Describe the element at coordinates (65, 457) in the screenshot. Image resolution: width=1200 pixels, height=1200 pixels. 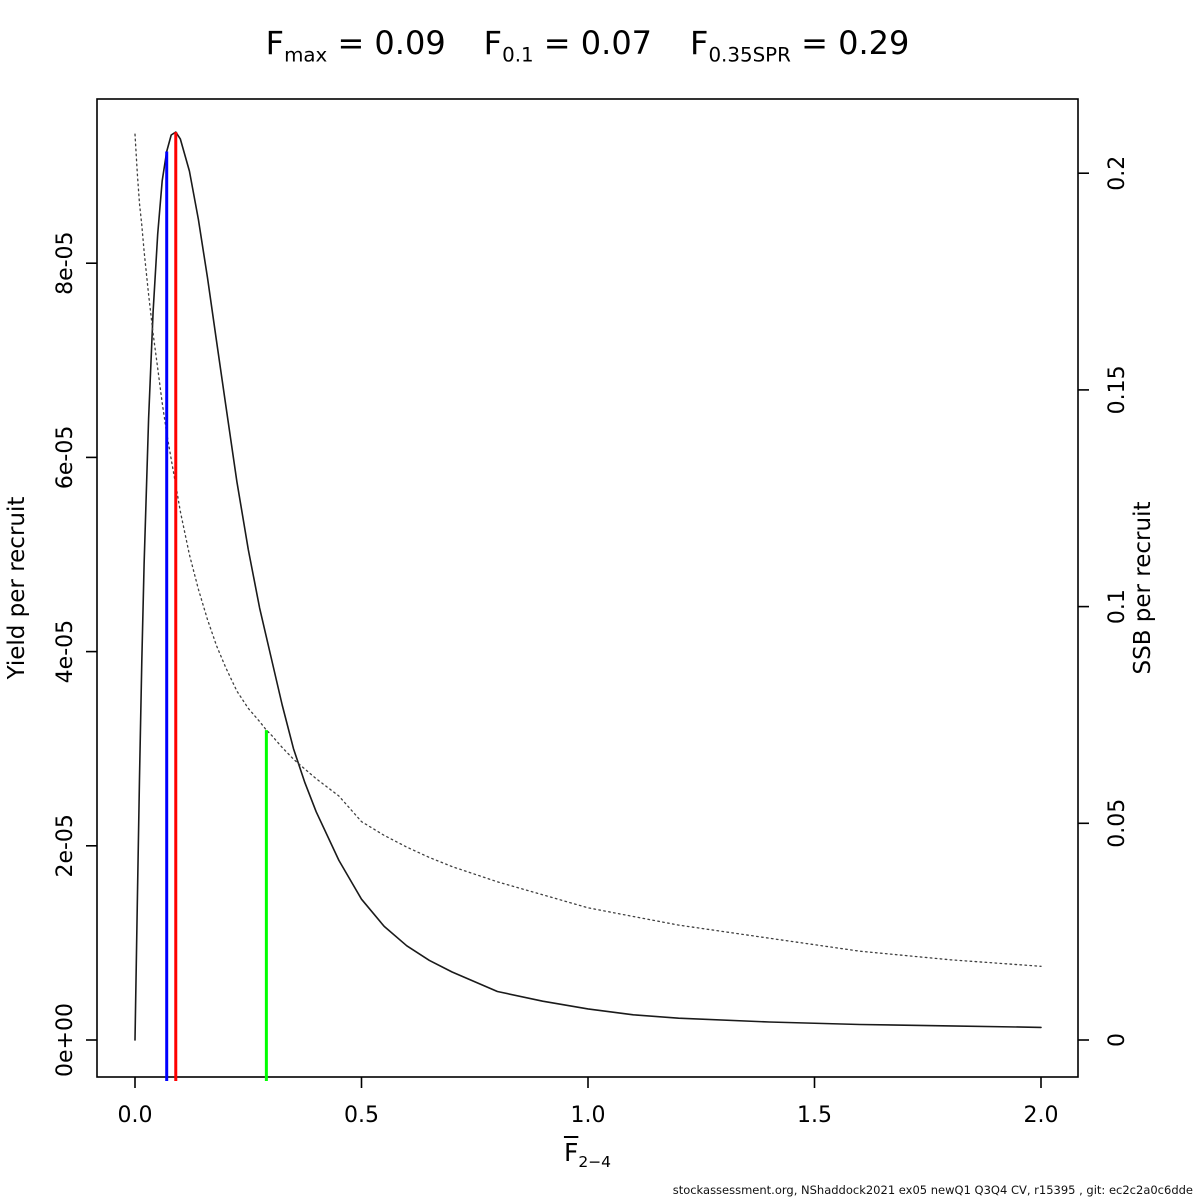
I see `y-left-tick-label: 6e-05` at that location.